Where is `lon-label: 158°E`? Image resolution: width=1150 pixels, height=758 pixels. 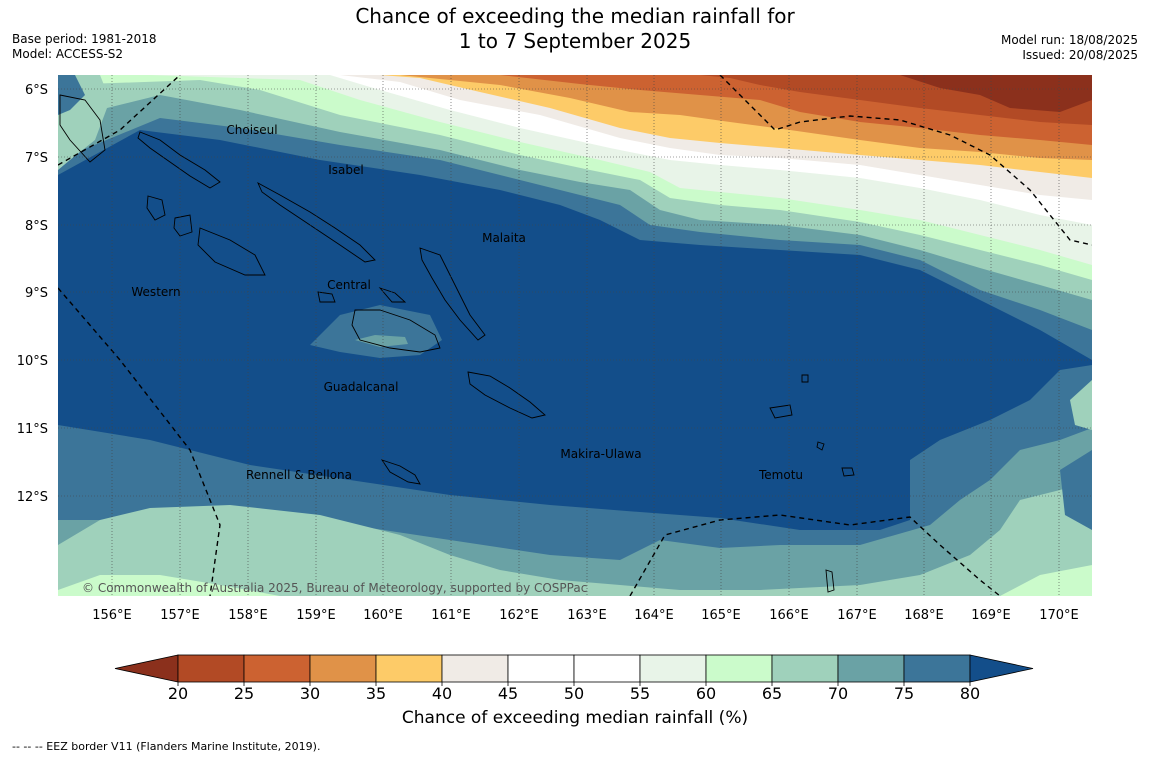
lon-label: 158°E is located at coordinates (248, 615).